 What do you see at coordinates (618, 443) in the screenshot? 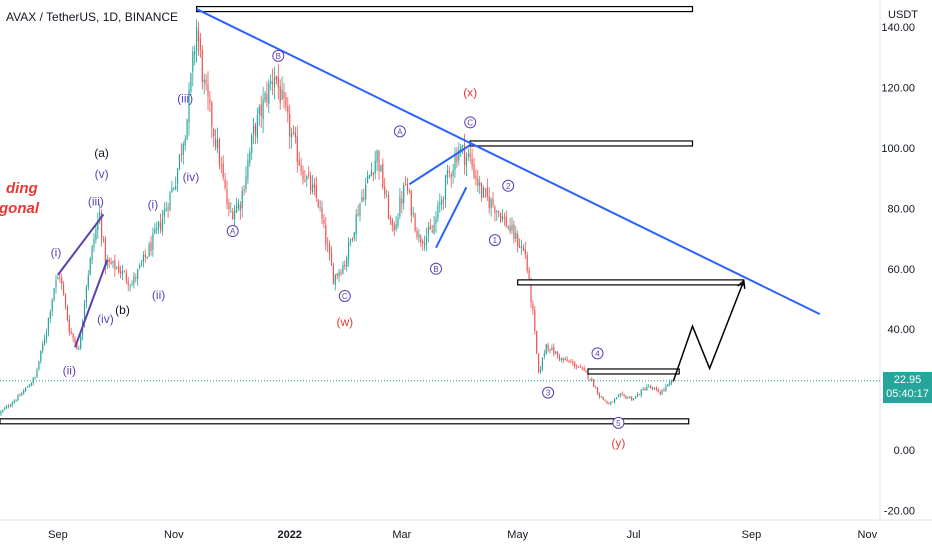
I see `wave-label: (y)` at bounding box center [618, 443].